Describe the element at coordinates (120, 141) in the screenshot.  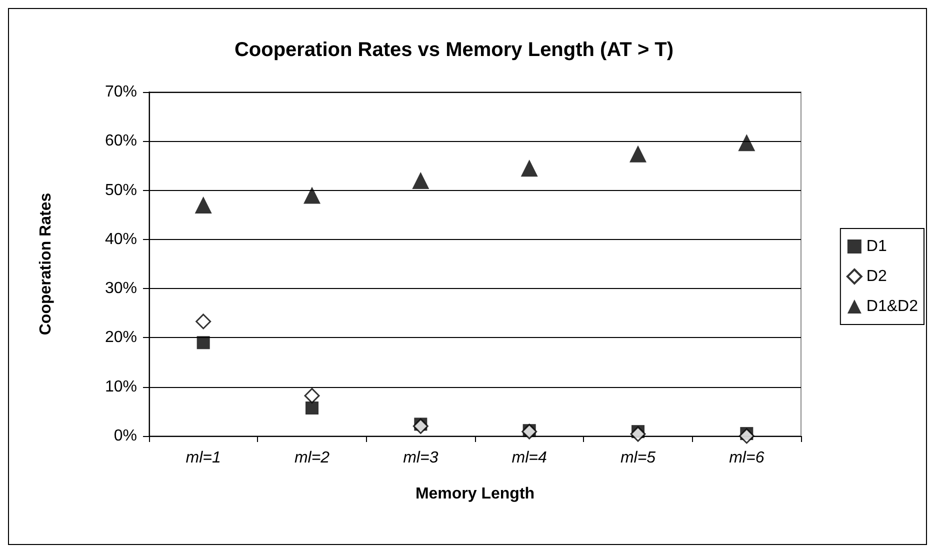
I see `y-tick-label: 60%` at that location.